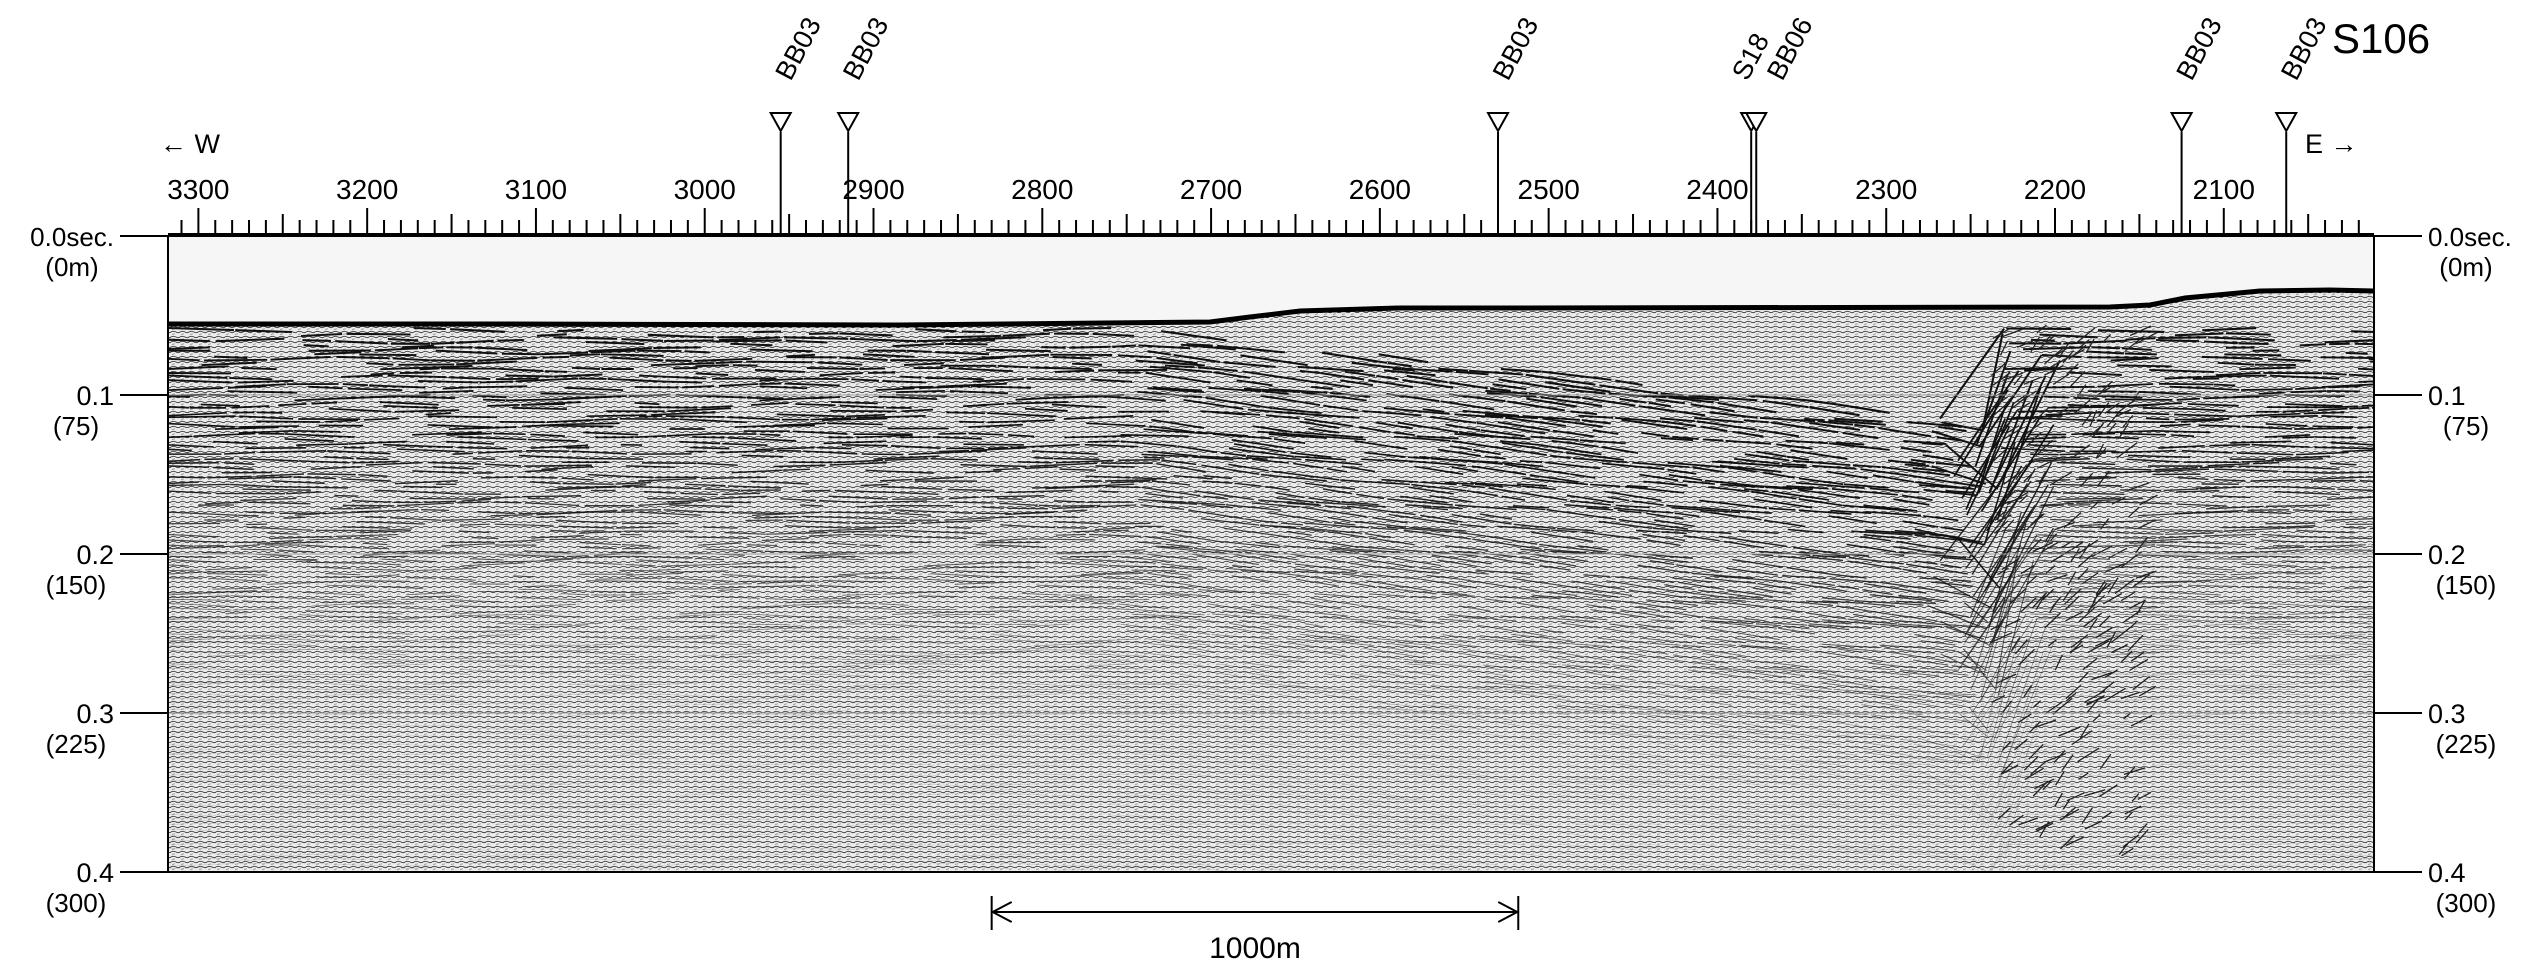  What do you see at coordinates (71, 267) in the screenshot?
I see `left-depth-label: (0m)` at bounding box center [71, 267].